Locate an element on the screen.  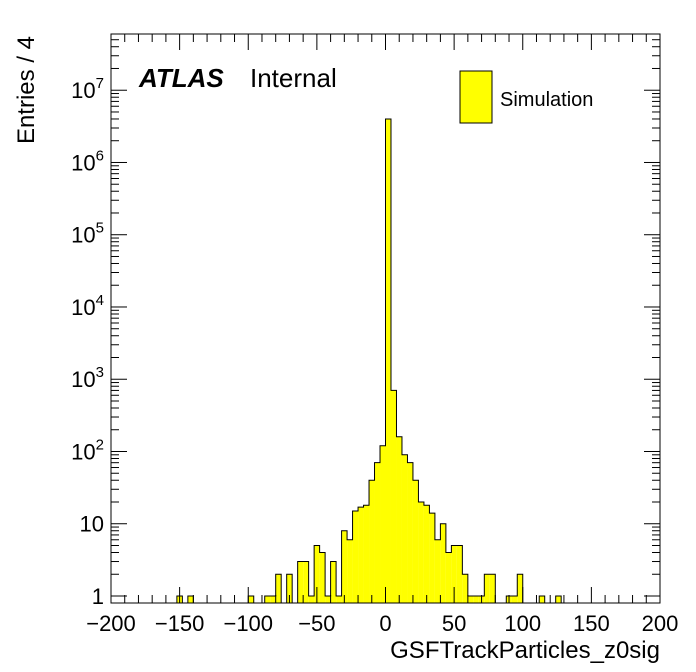
y-tick-label: 10⁶ is located at coordinates (87, 161).